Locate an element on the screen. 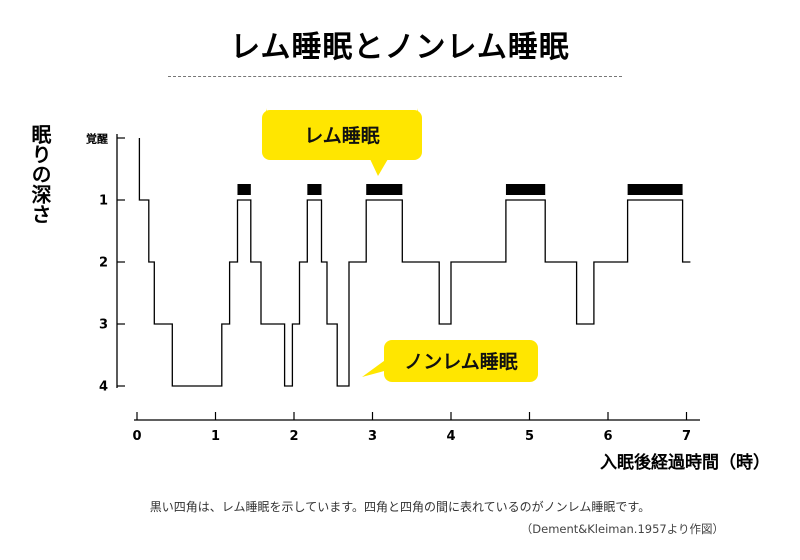 This screenshot has width=800, height=560. y-tick-label: 覚醒 is located at coordinates (96, 139).